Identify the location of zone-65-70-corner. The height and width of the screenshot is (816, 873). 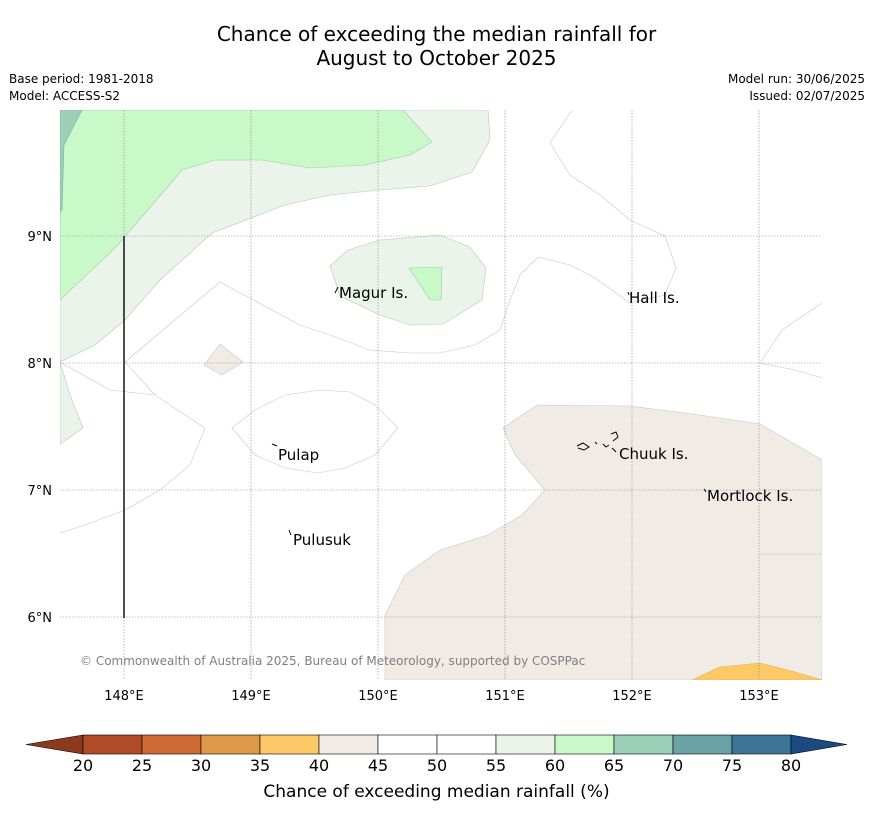
(71, 161).